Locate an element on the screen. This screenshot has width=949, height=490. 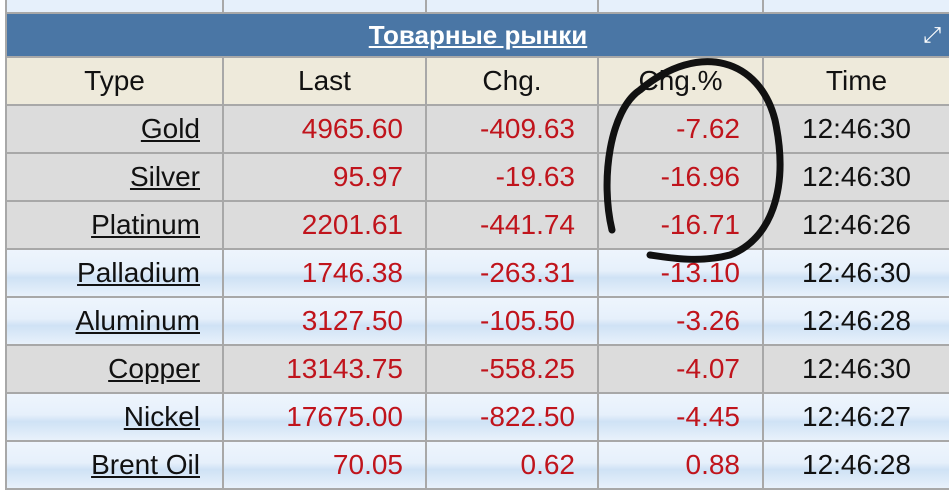
time-cell: 12:46:27 is located at coordinates (855, 417).